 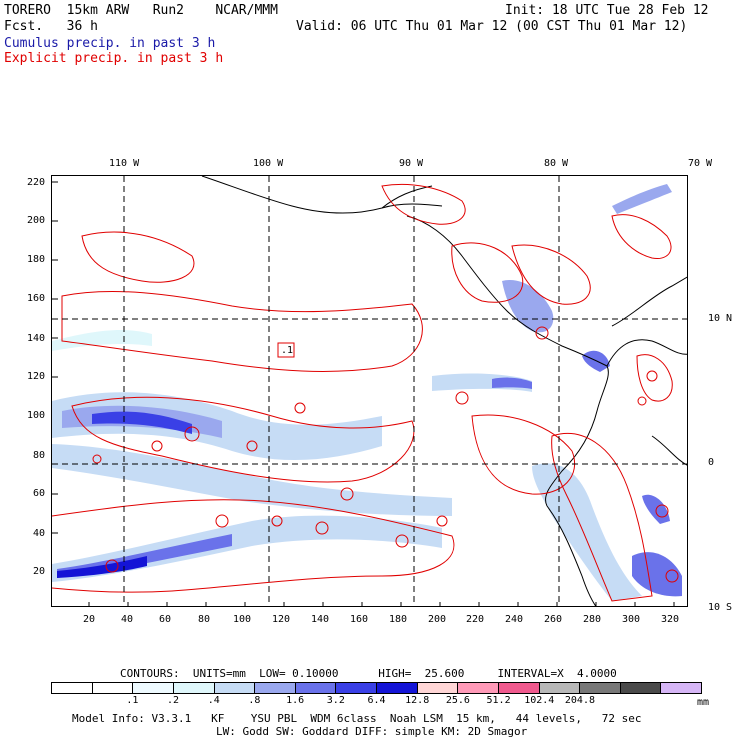 I want to click on left-tick-label: 40, so click(x=39, y=533).